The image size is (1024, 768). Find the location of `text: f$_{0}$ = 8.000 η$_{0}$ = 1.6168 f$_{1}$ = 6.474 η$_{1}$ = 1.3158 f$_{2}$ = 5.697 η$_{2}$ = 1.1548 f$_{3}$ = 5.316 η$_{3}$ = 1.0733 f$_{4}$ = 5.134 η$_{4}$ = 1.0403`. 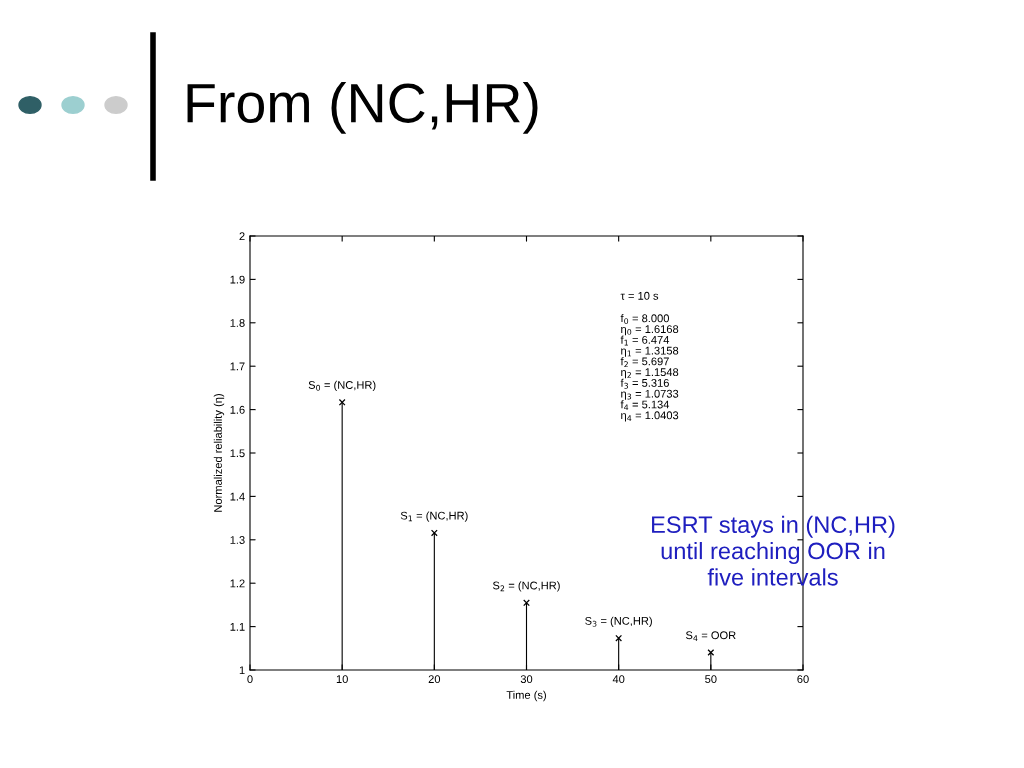

text: f$_{0}$ = 8.000 η$_{0}$ = 1.6168 f$_{1}$ = 6.474 η$_{1}$ = 1.3158 f$_{2}$ = 5.697 η$_{2}$ = 1.1548 f$_{3}$ = 5.316 η$_{3}$ = 1.0733 f$_{4}$ = 5.134 η$_{4}$ = 1.0403 is located at coordinates (649, 368).